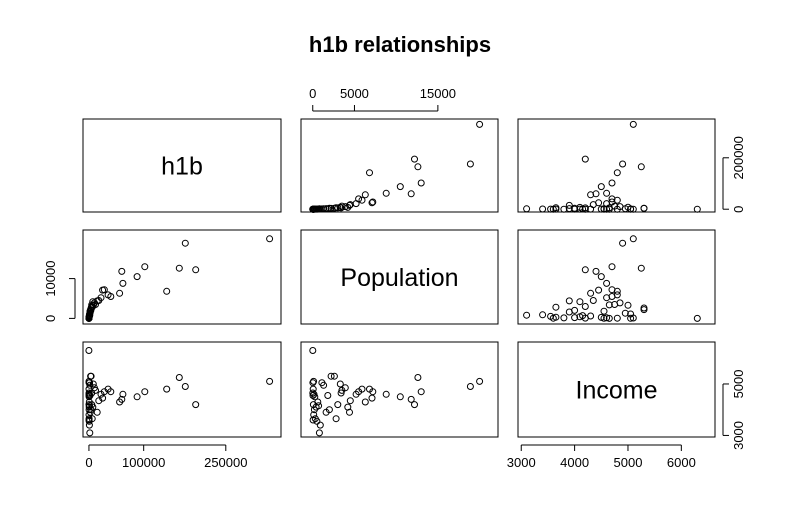 This screenshot has height=520, width=800. I want to click on tick-label-right: 3000, so click(738, 435).